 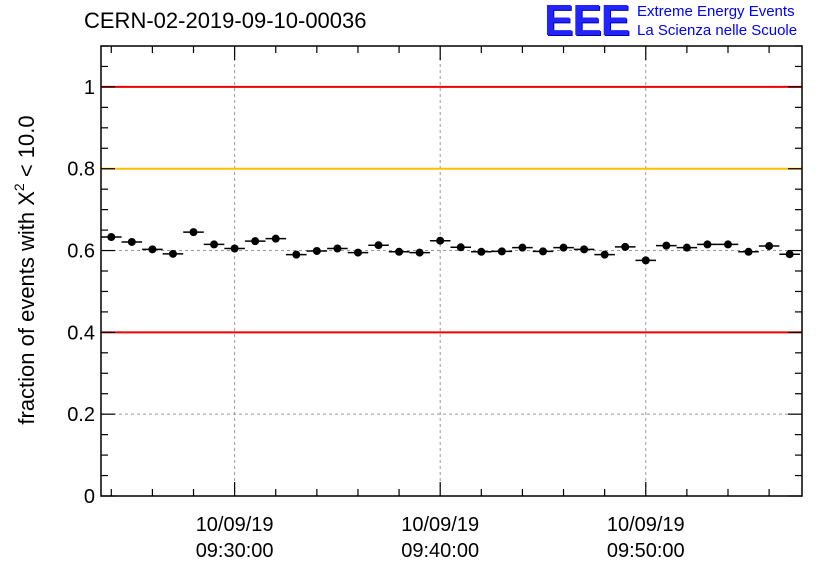 What do you see at coordinates (19, 187) in the screenshot?
I see `y-axis-label-sup: 2` at bounding box center [19, 187].